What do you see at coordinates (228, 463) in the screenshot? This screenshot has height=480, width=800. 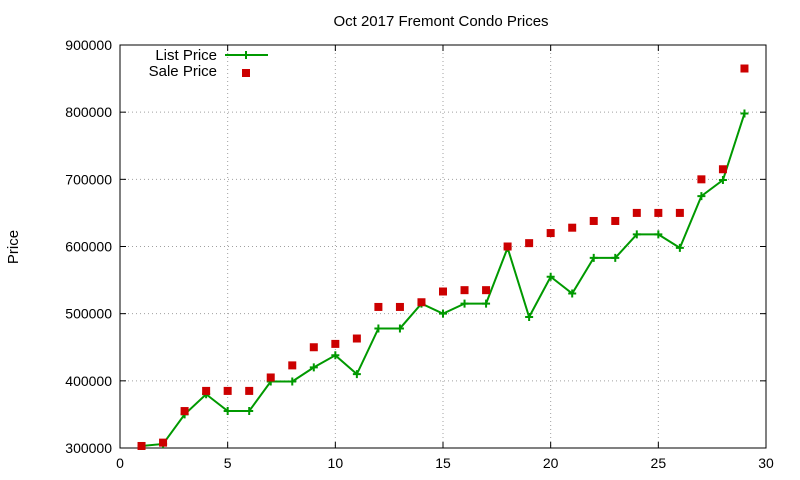 I see `x-tick-label: 5` at bounding box center [228, 463].